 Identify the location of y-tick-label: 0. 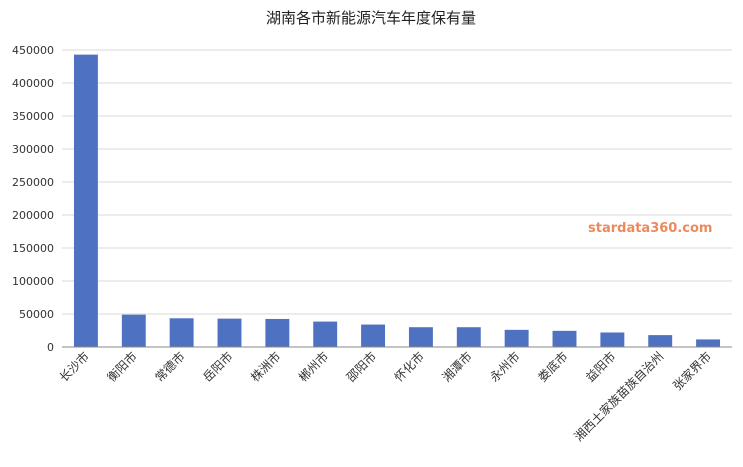
(50, 347).